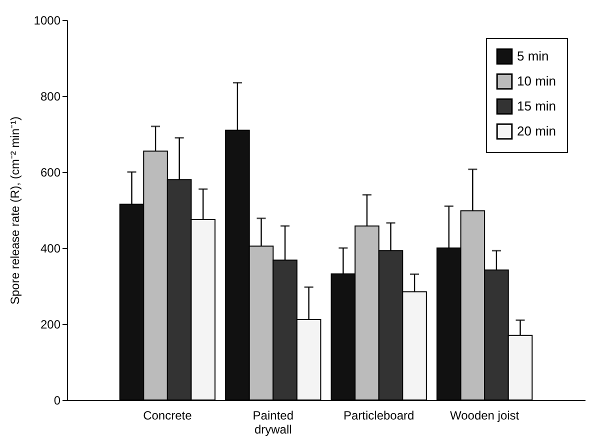 Image resolution: width=589 pixels, height=441 pixels. Describe the element at coordinates (536, 81) in the screenshot. I see `legend-label: 10 min` at that location.